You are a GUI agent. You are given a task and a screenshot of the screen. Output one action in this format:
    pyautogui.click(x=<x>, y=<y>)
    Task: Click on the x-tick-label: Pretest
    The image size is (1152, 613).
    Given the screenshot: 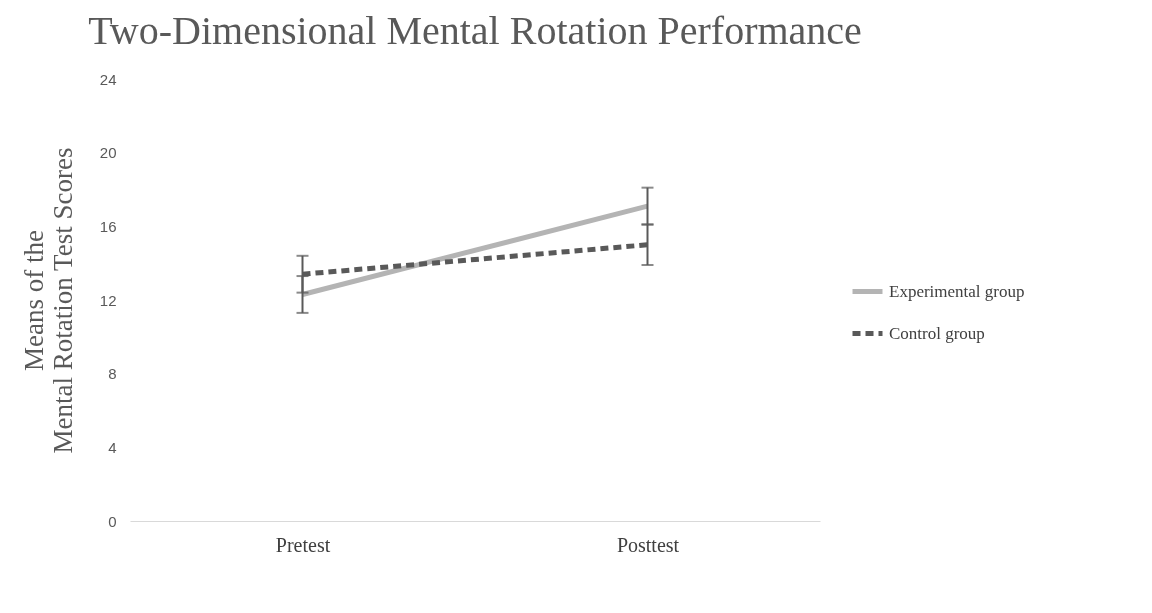 What is the action you would take?
    pyautogui.click(x=303, y=544)
    